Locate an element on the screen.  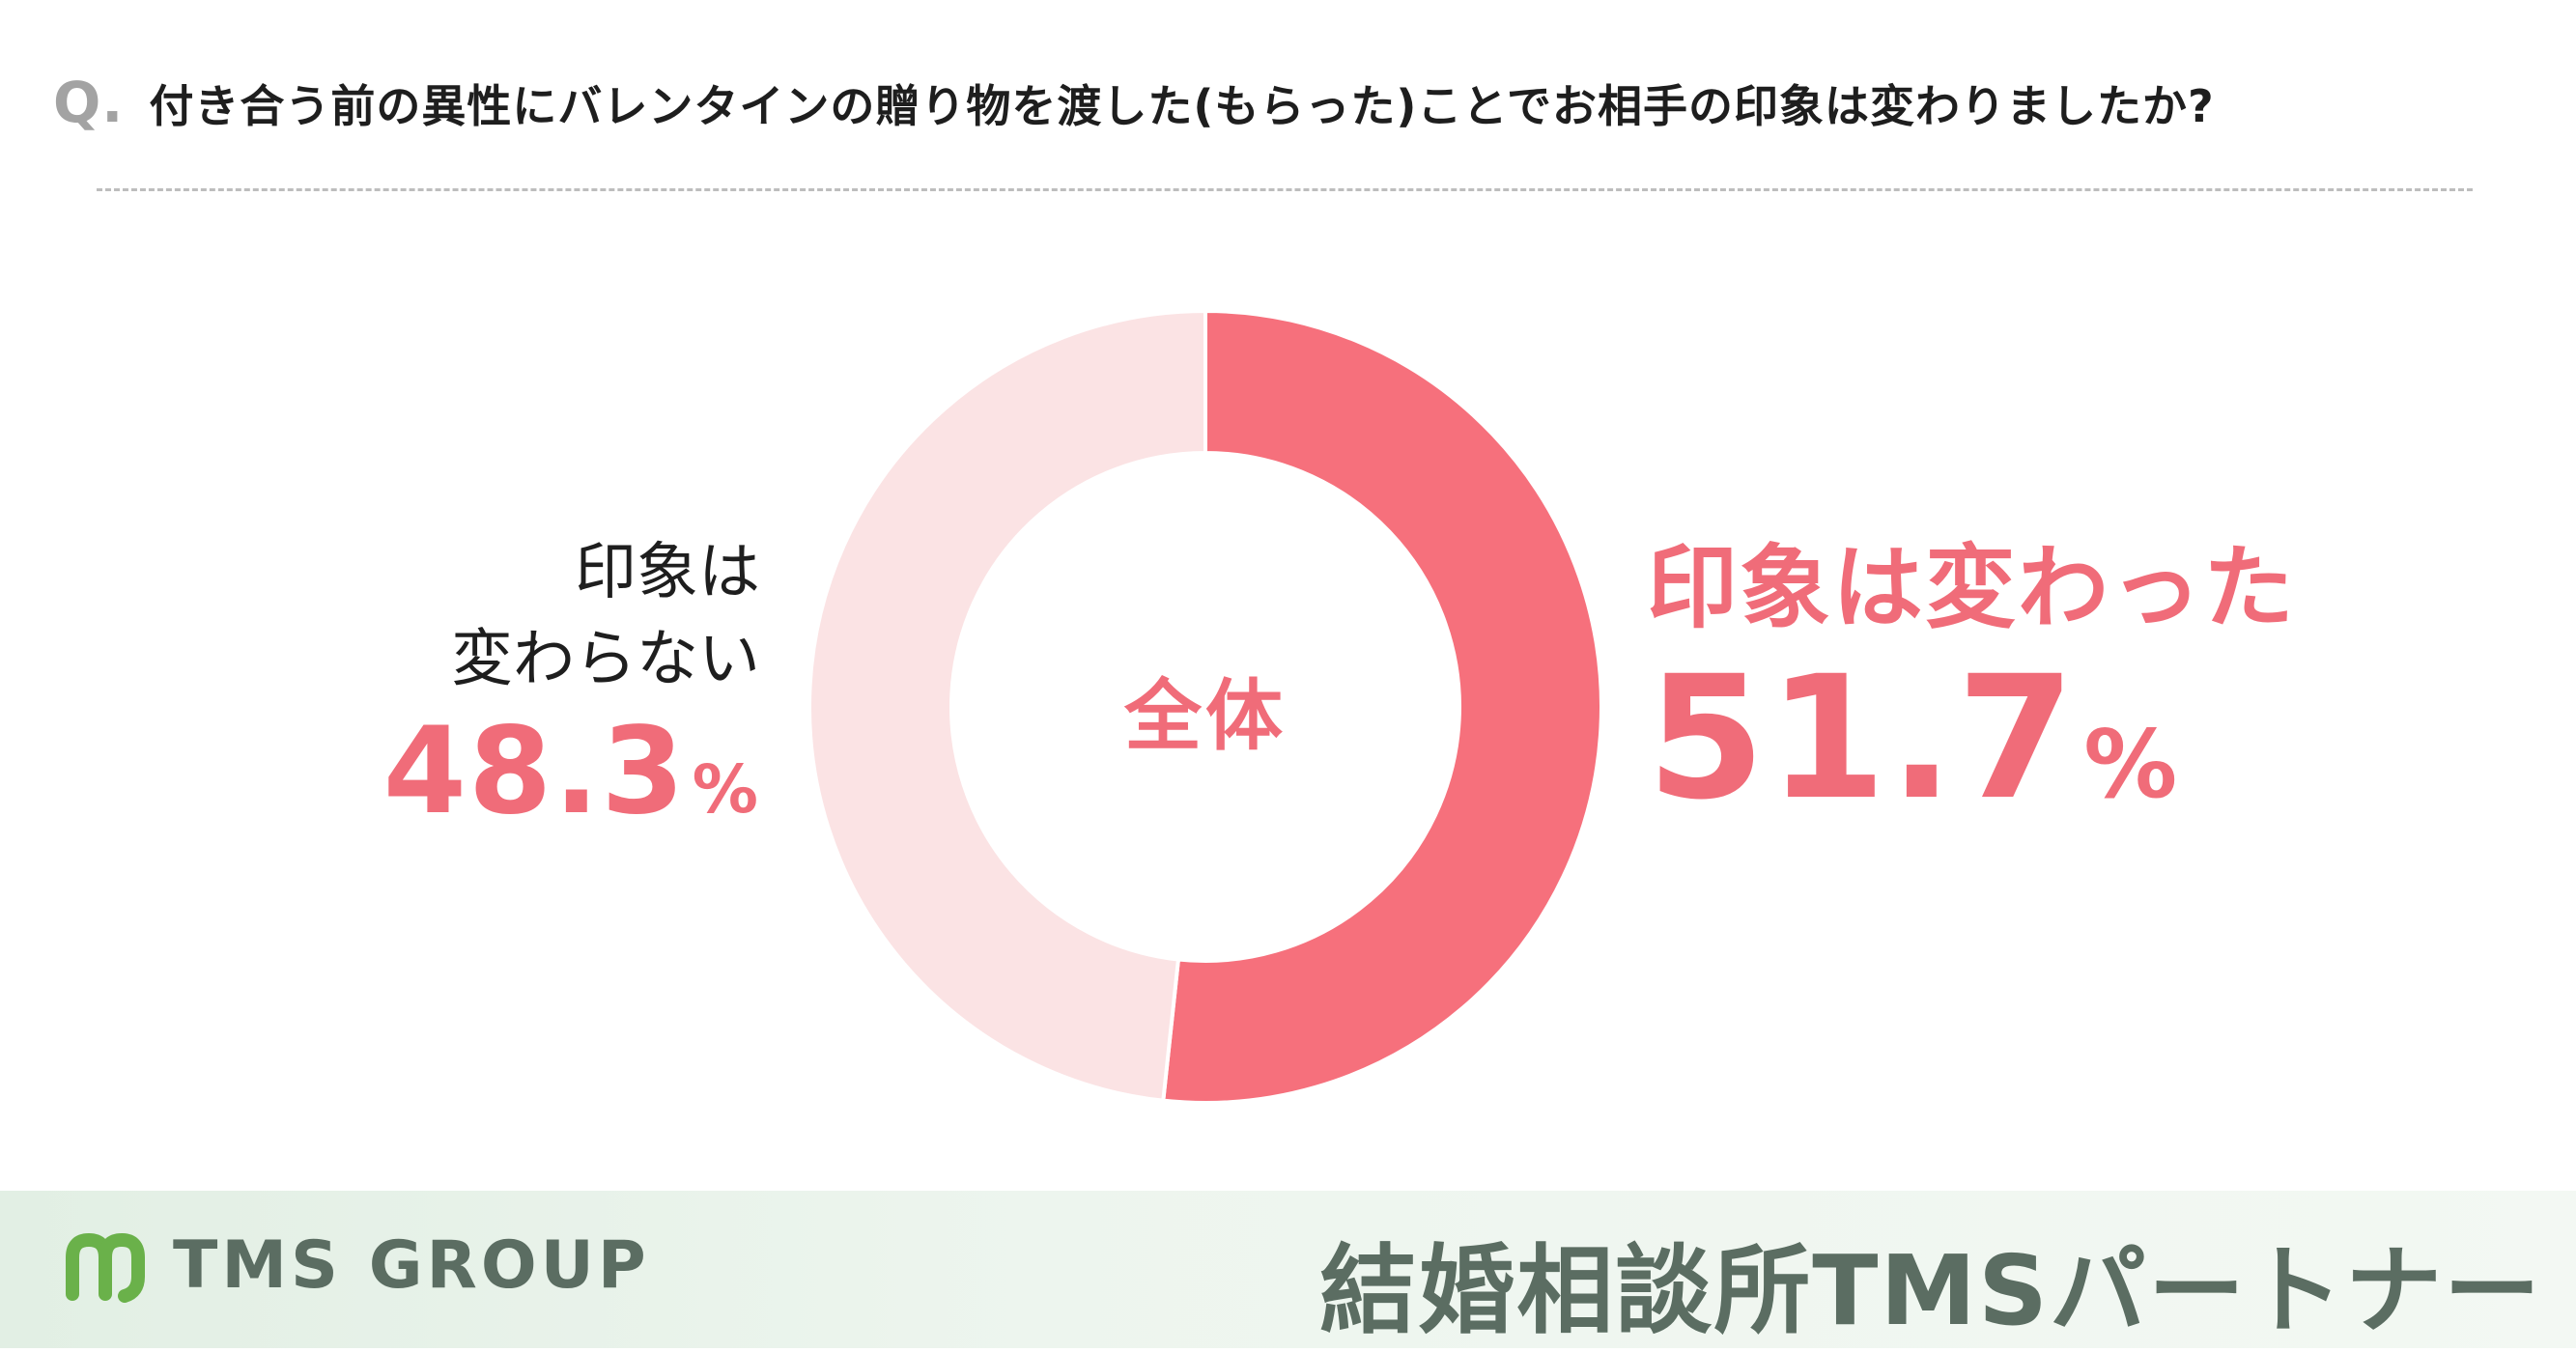
slice-value-changed-unit: % is located at coordinates (2132, 764).